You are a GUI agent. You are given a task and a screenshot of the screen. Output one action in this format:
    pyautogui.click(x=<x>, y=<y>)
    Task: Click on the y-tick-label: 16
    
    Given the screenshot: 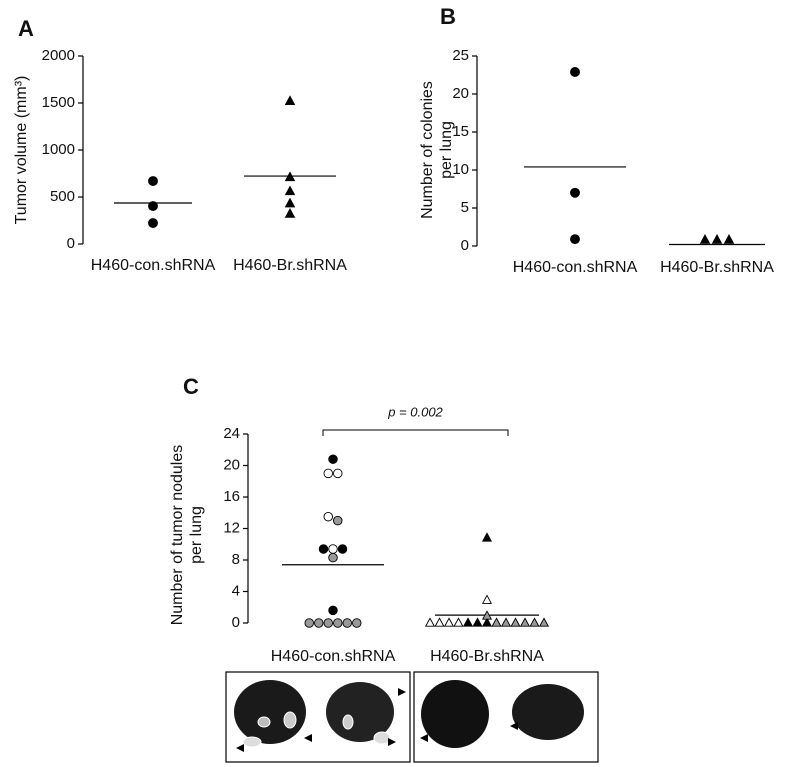 What is the action you would take?
    pyautogui.click(x=231, y=496)
    